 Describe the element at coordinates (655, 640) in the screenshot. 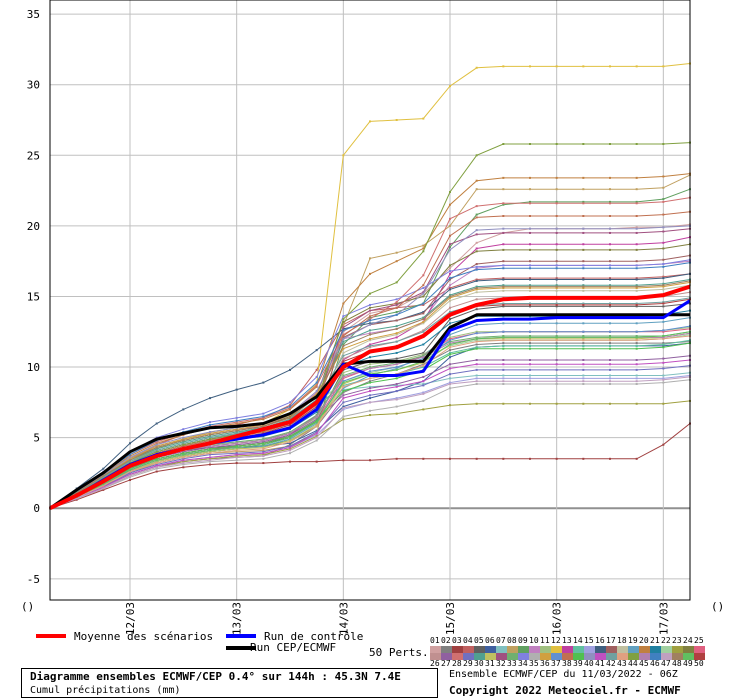

I see `perturbation-number: 21` at that location.